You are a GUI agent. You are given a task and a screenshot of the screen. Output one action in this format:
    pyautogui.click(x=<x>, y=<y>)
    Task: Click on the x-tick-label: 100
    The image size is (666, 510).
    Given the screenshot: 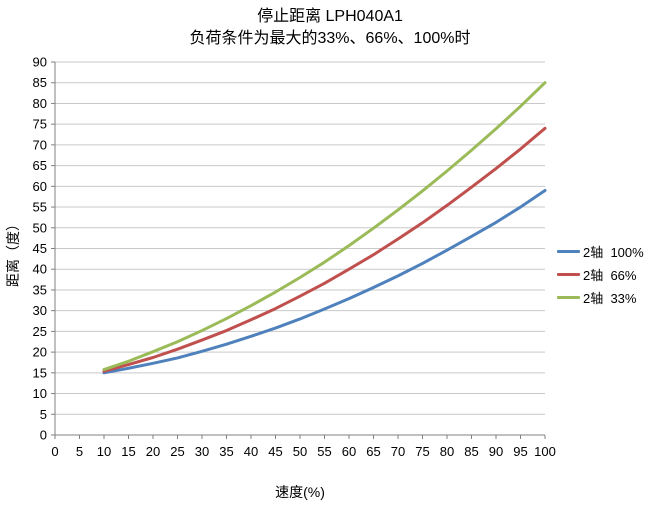 What is the action you would take?
    pyautogui.click(x=545, y=451)
    